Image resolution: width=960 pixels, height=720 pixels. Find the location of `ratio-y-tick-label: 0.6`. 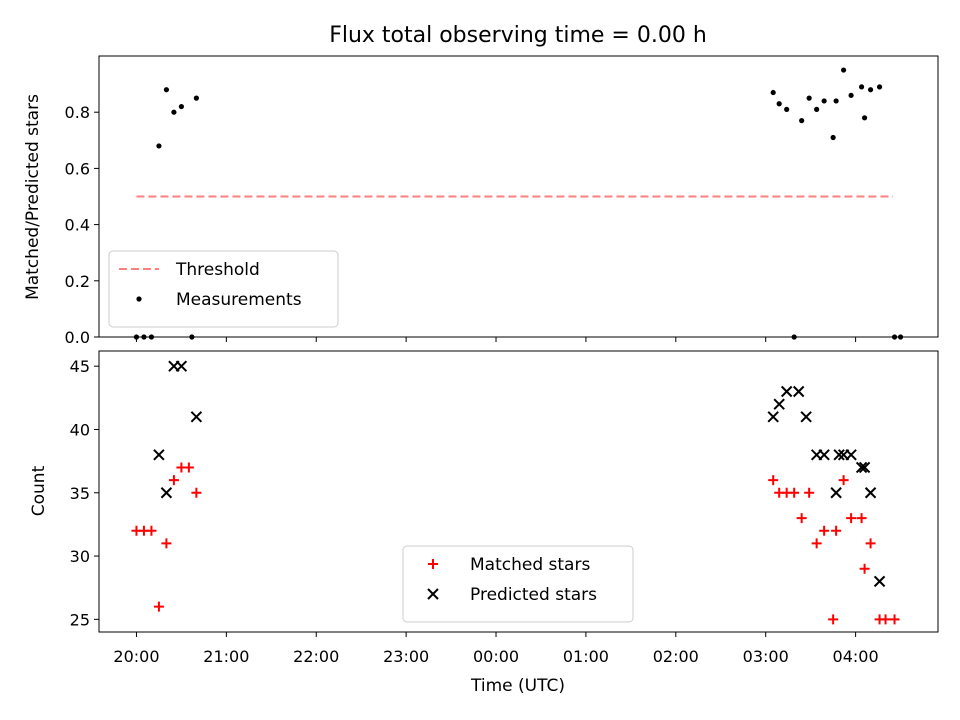

ratio-y-tick-label: 0.6 is located at coordinates (77, 168).